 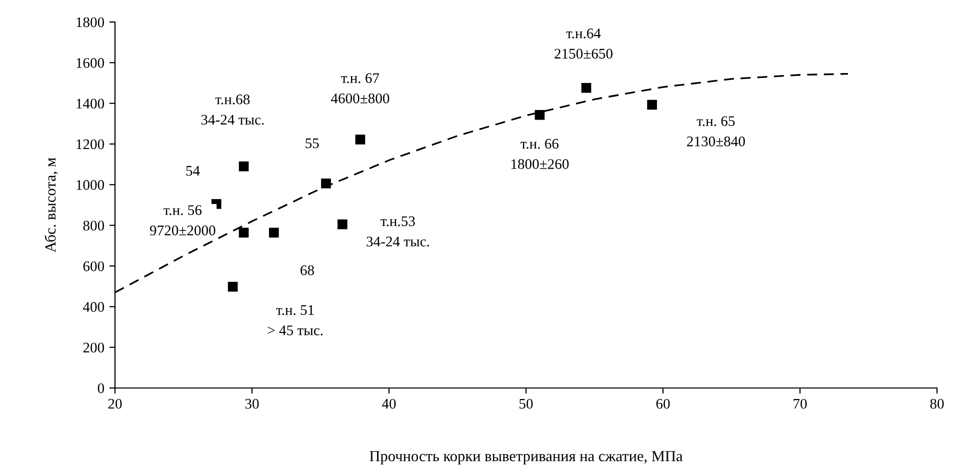 I want to click on annotation: 54, so click(x=193, y=171).